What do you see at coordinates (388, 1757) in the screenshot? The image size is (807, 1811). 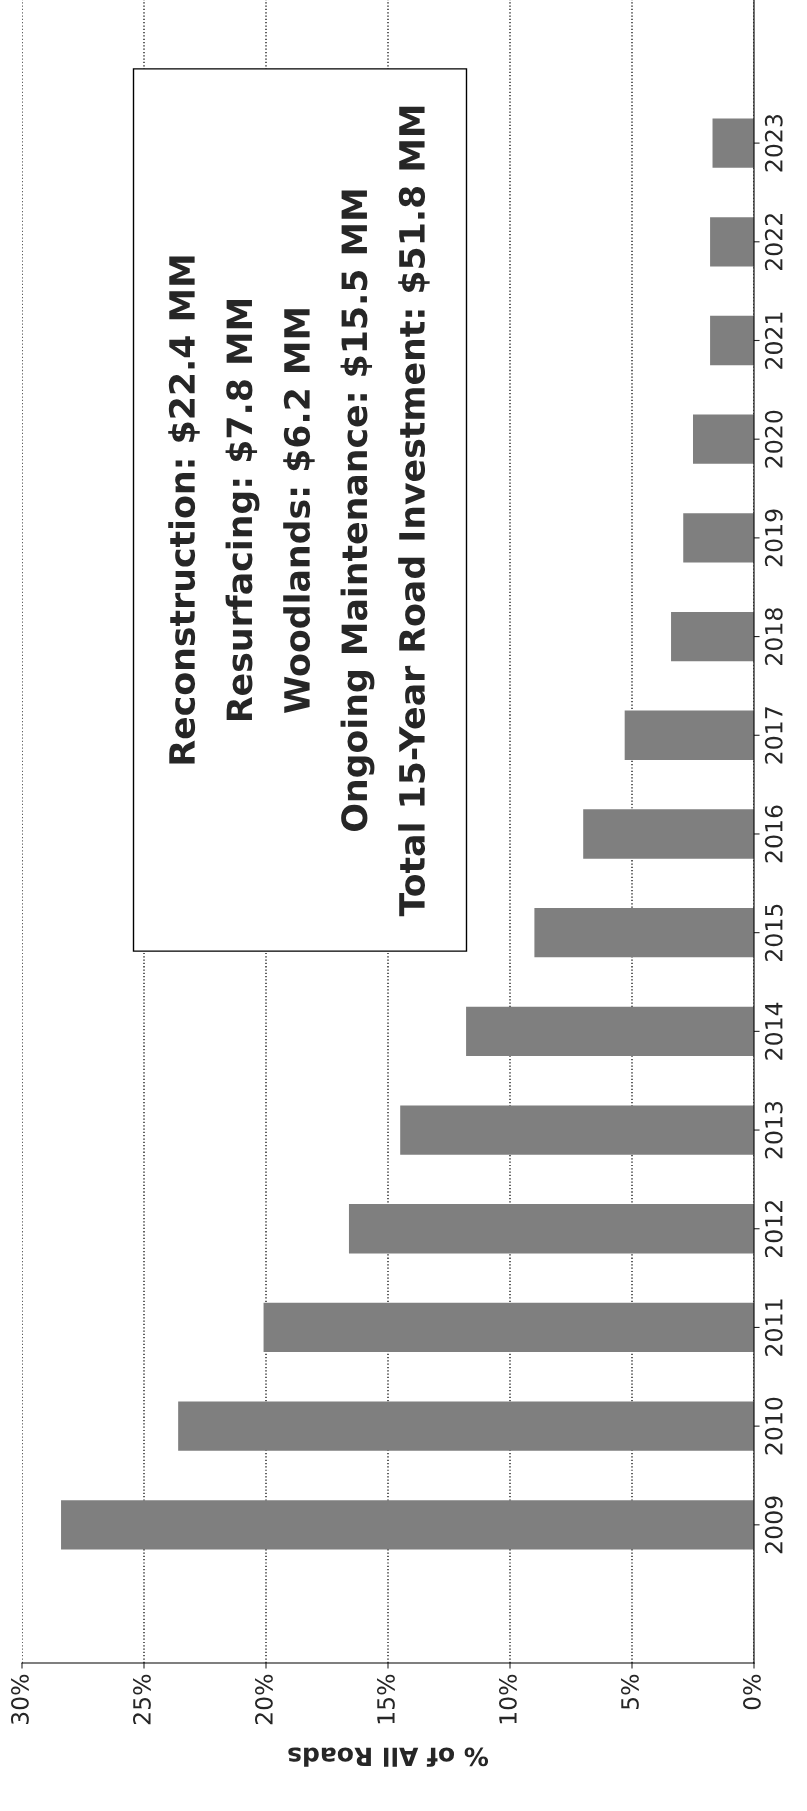 I see `x-axis-title: % of All Roads` at bounding box center [388, 1757].